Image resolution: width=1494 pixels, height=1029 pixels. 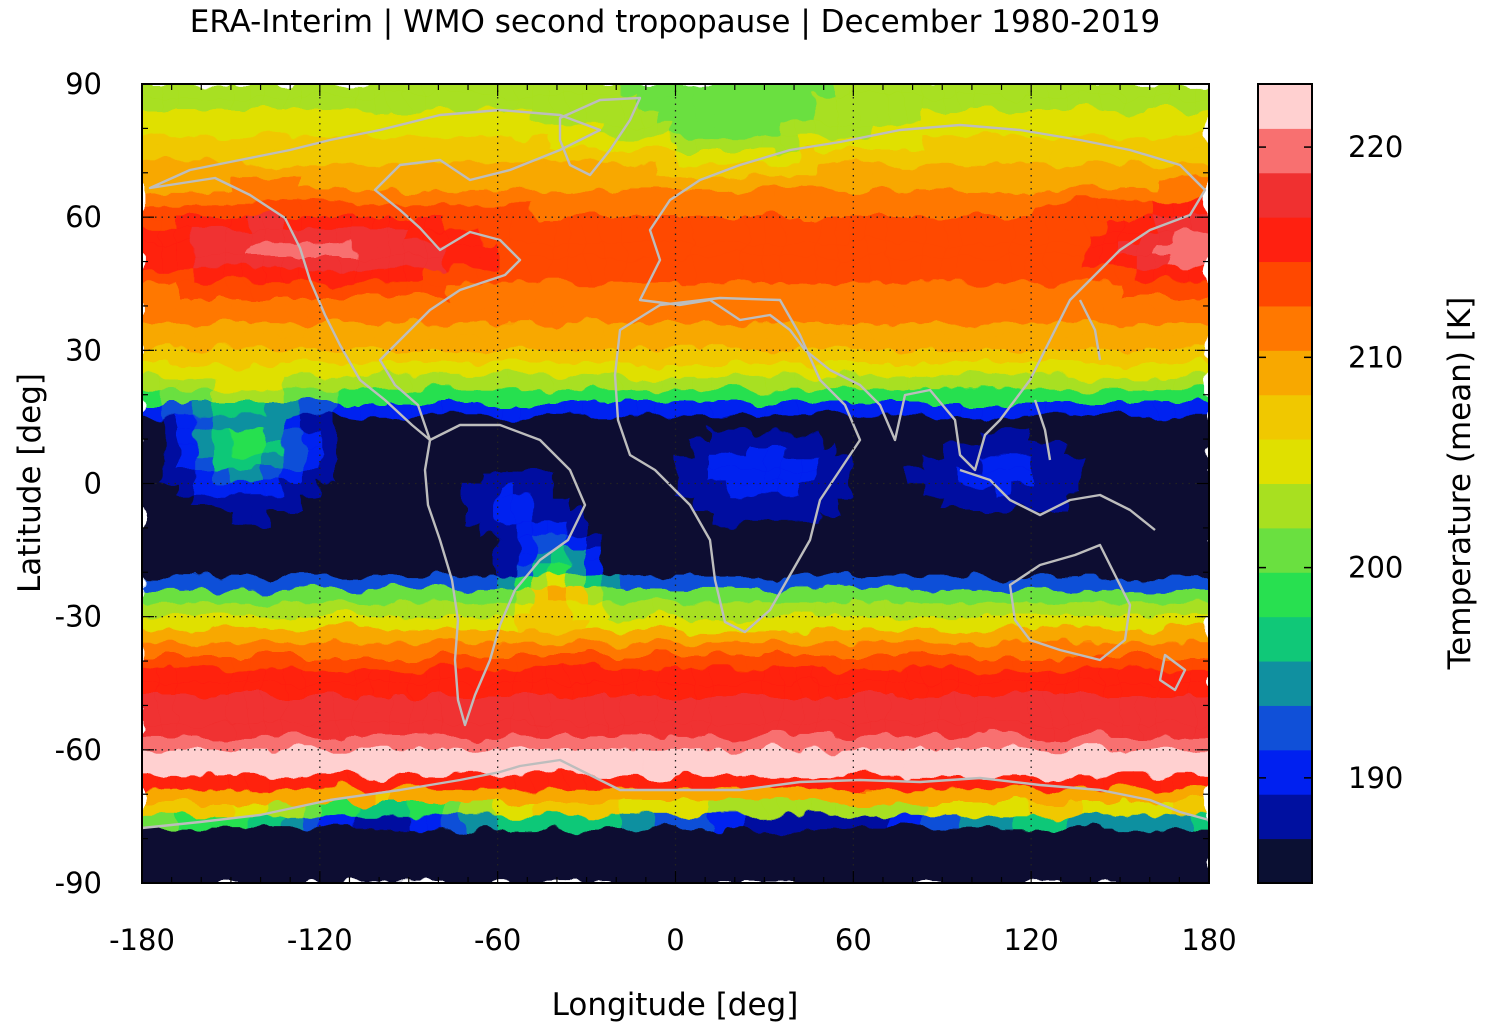 I want to click on coastline-north-america, so click(x=375, y=275).